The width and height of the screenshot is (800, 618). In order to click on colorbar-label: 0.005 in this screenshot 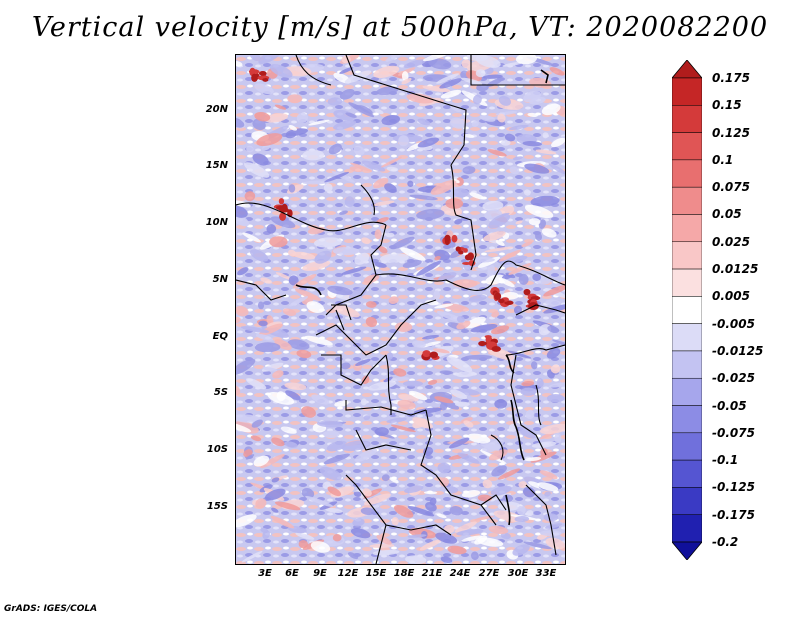, I will do `click(731, 296)`.